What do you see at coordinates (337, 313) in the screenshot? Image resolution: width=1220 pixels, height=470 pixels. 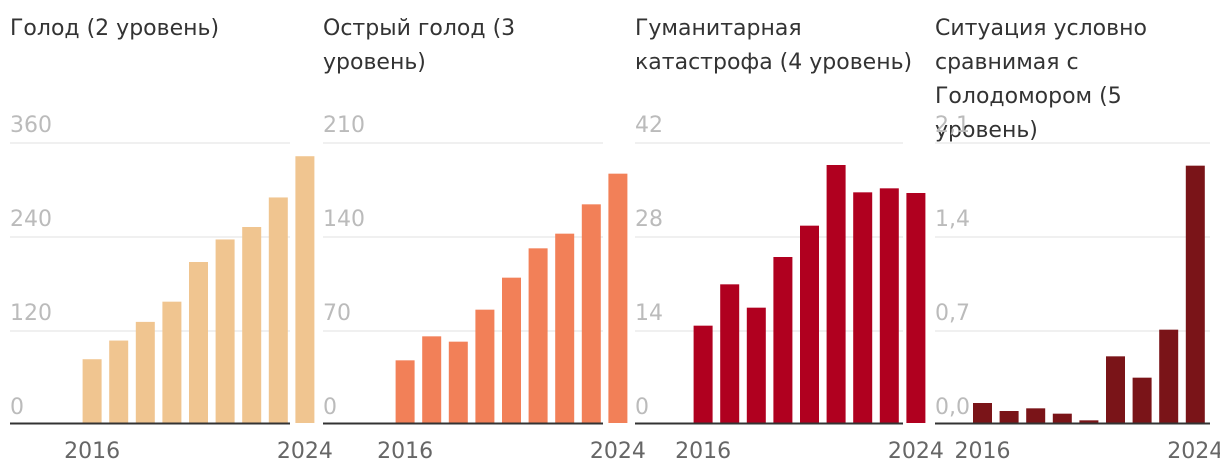 I see `y-tick-label: 70` at bounding box center [337, 313].